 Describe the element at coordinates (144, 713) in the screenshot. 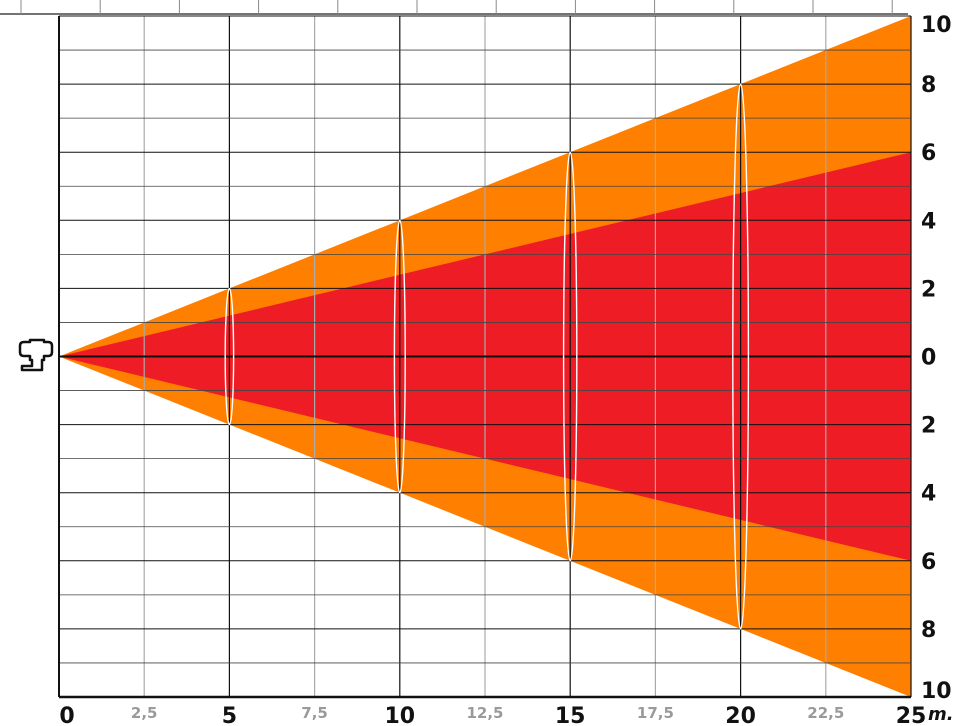

I see `x-tick-label: 2,5` at that location.